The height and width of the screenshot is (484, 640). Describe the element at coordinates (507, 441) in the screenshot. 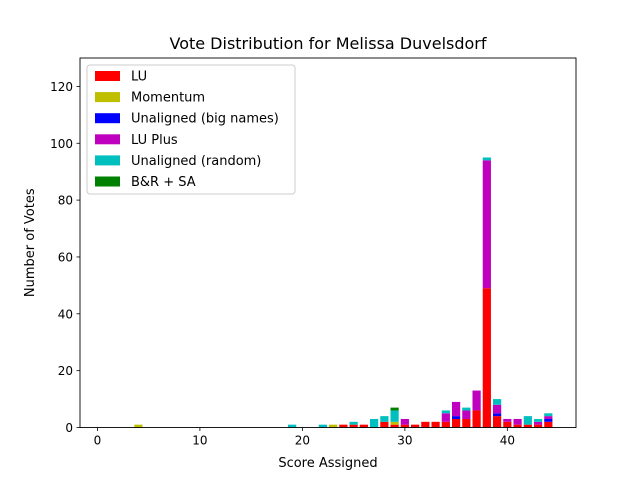

I see `x-tick-label: 40` at that location.